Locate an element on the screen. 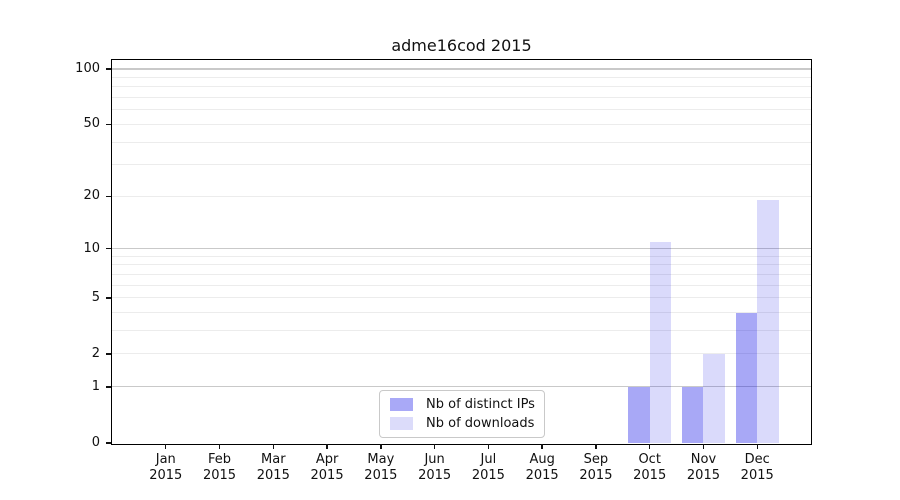 This screenshot has height=500, width=900. x-tick-label-dec: Dec 2015 is located at coordinates (757, 468).